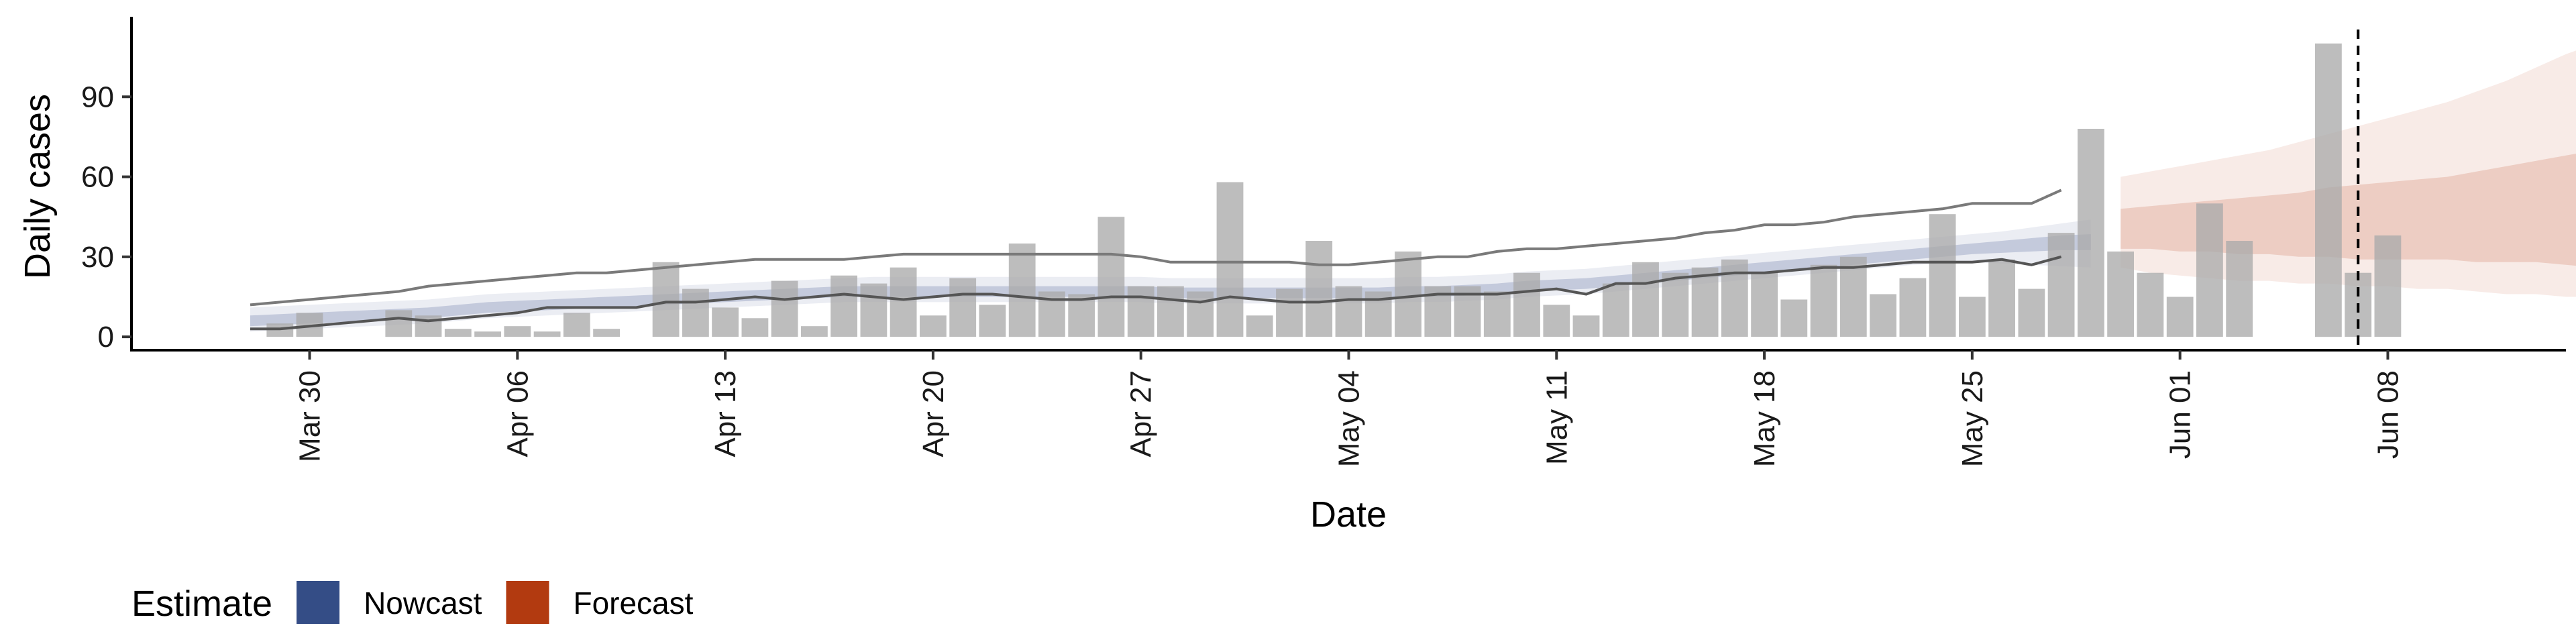  What do you see at coordinates (633, 603) in the screenshot?
I see `legend-label: Forecast` at bounding box center [633, 603].